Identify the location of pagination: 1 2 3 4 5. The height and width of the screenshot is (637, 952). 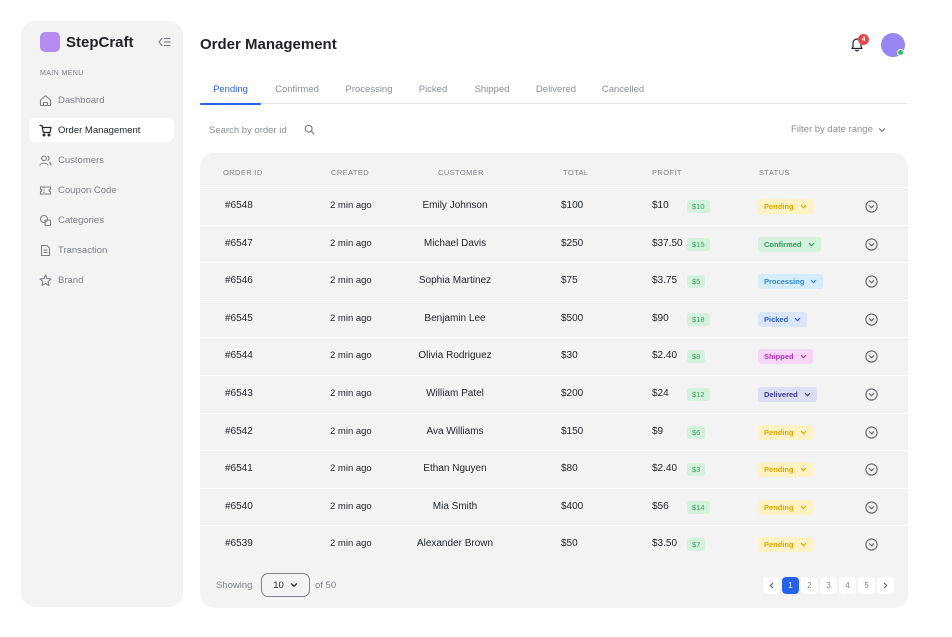
(829, 585).